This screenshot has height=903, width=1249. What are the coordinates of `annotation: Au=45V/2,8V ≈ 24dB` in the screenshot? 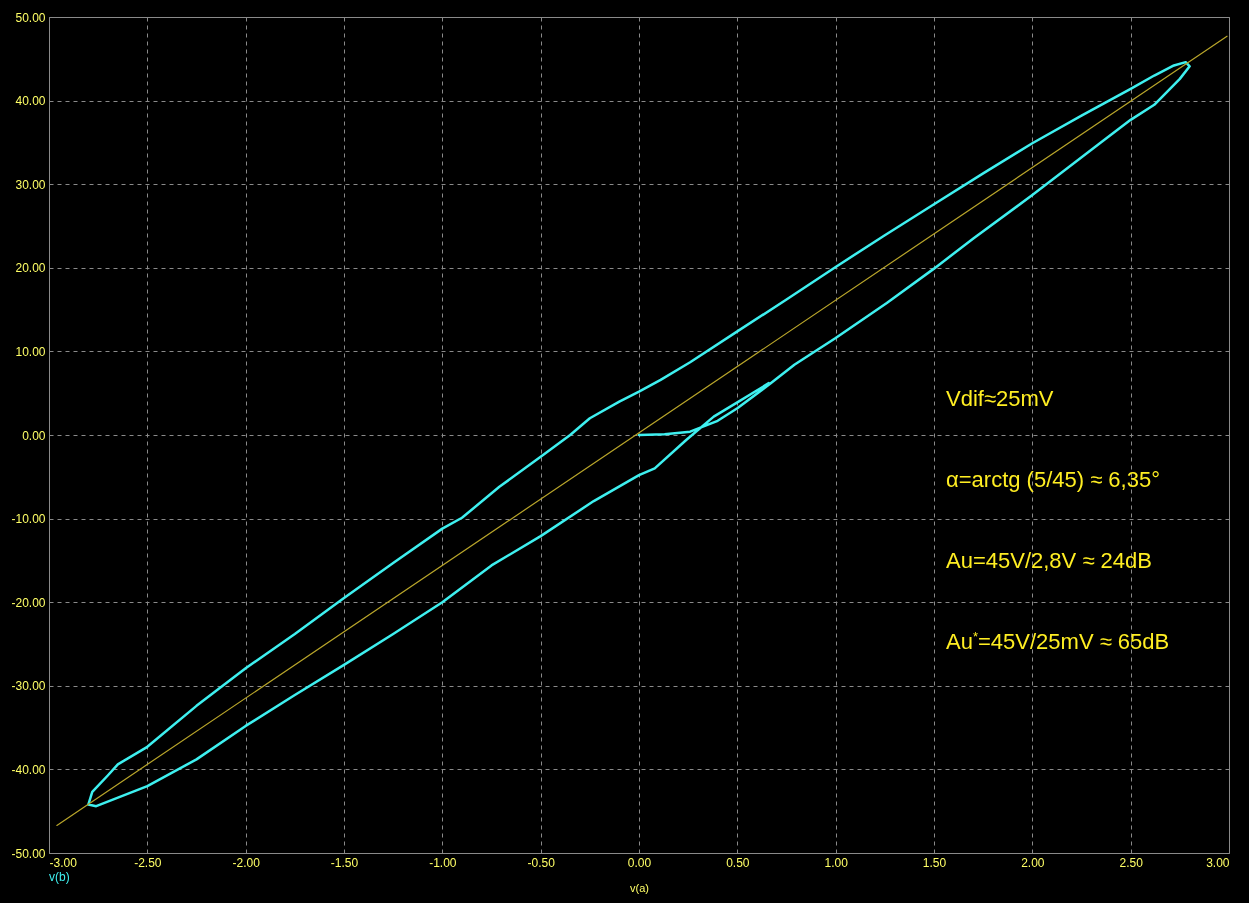 It's located at (1049, 561).